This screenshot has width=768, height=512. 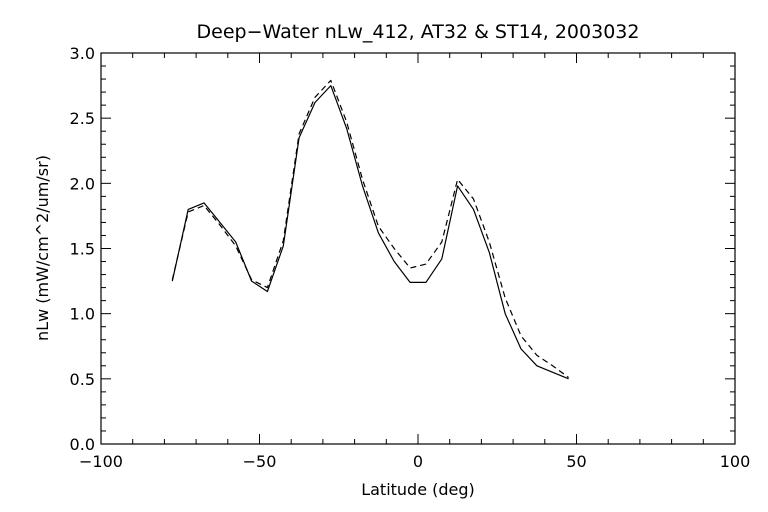 What do you see at coordinates (418, 32) in the screenshot?
I see `chart-title: Deep−Water nLw_412, AT32 & ST14, 2003032` at bounding box center [418, 32].